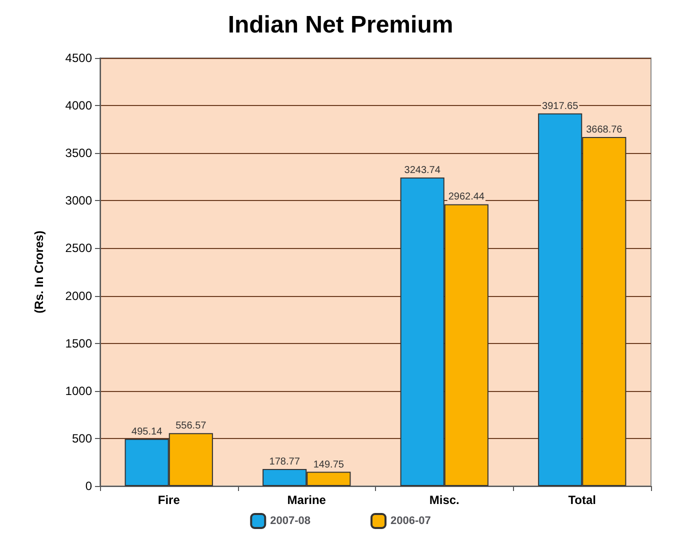  What do you see at coordinates (444, 500) in the screenshot?
I see `x-tick-label: Misc.` at bounding box center [444, 500].